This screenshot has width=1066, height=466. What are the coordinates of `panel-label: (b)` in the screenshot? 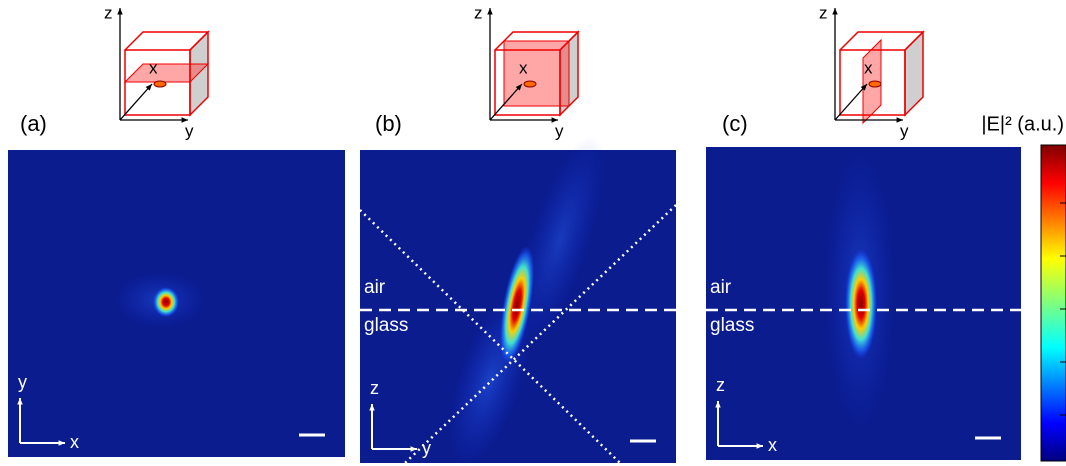 It's located at (388, 123).